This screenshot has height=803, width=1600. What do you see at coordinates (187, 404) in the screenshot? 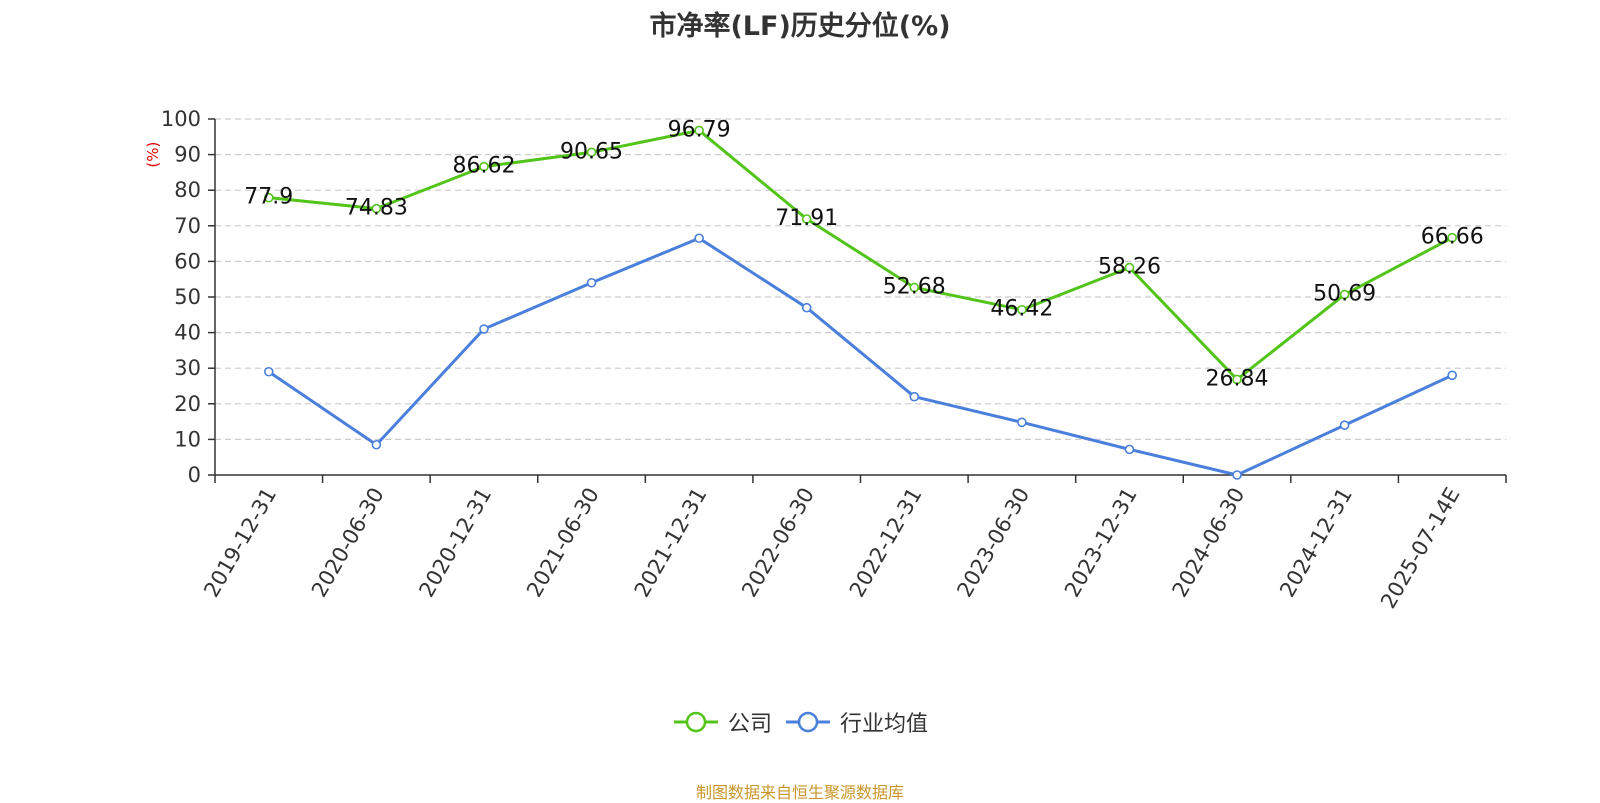
I see `y-tick-label-20: 20` at bounding box center [187, 404].